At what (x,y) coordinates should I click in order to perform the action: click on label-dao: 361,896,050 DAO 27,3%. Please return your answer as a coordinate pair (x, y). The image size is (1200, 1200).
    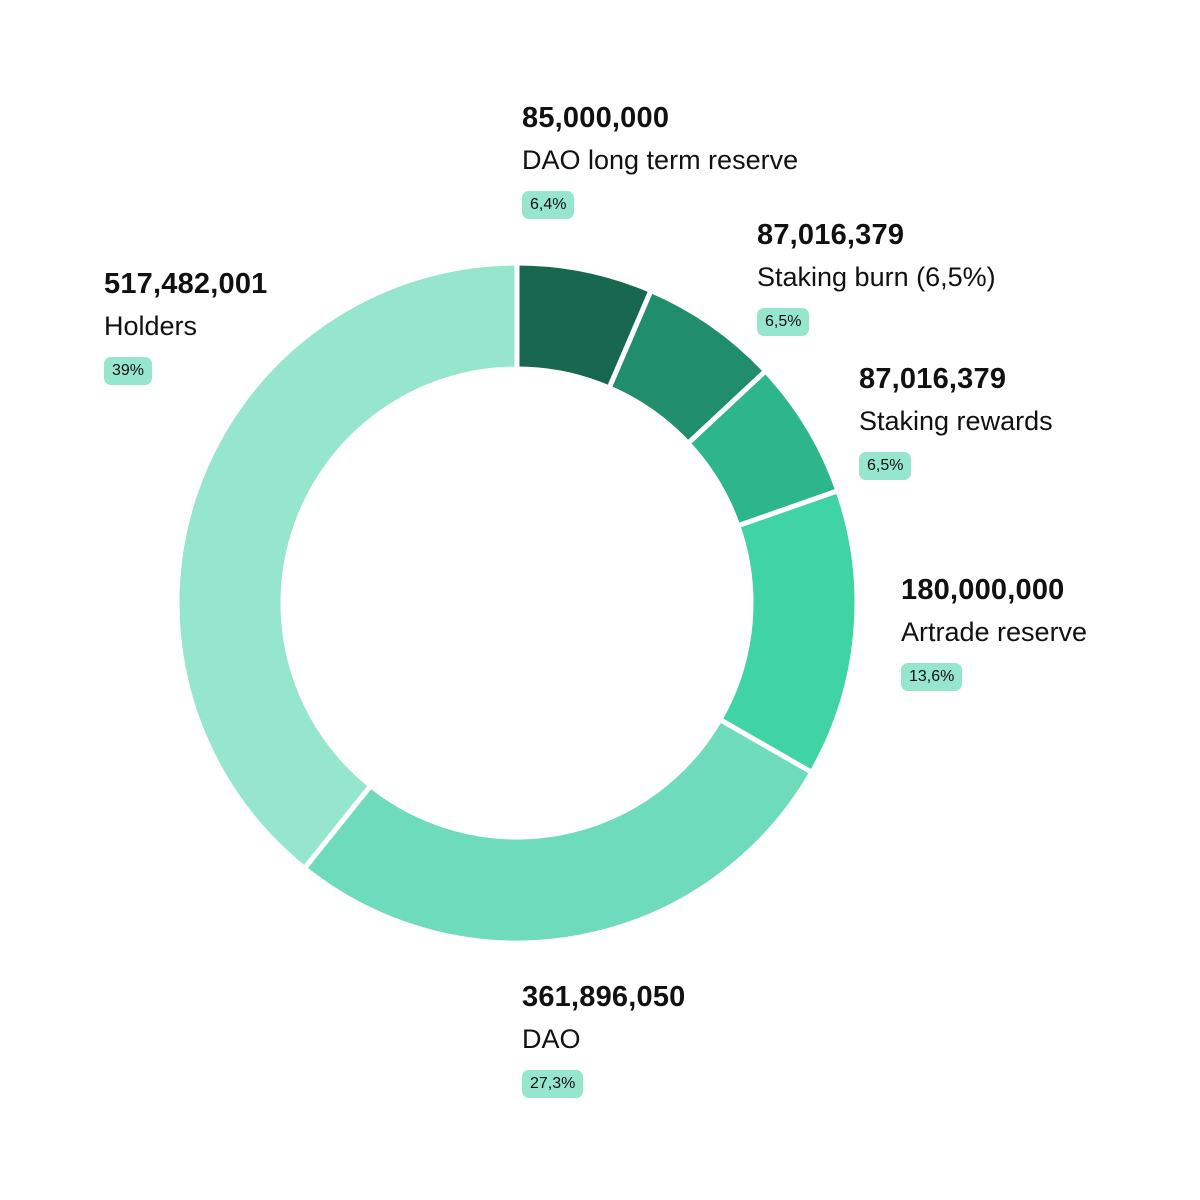
    Looking at the image, I should click on (603, 1039).